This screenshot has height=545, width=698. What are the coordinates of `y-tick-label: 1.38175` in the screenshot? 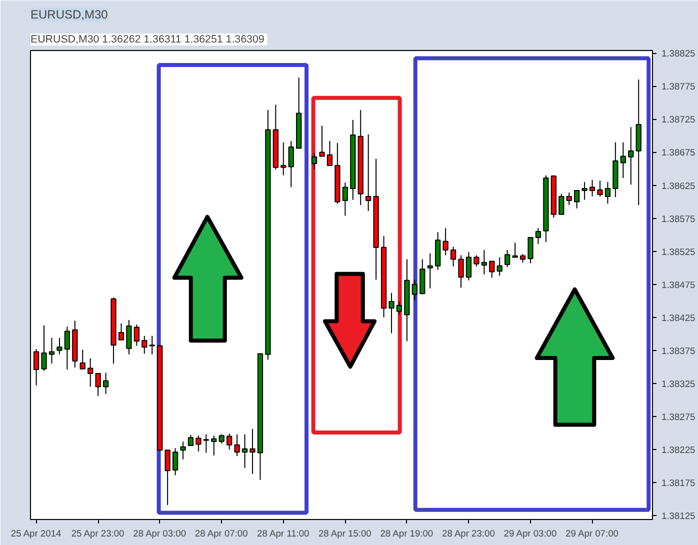 It's located at (679, 483).